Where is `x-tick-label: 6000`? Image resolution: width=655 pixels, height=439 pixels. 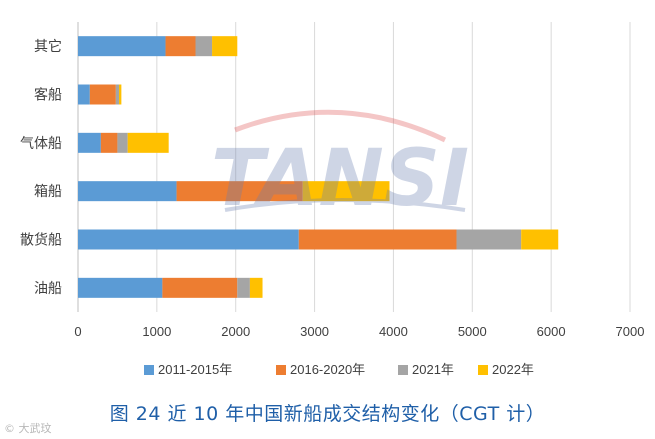 x-tick-label: 6000 is located at coordinates (551, 331).